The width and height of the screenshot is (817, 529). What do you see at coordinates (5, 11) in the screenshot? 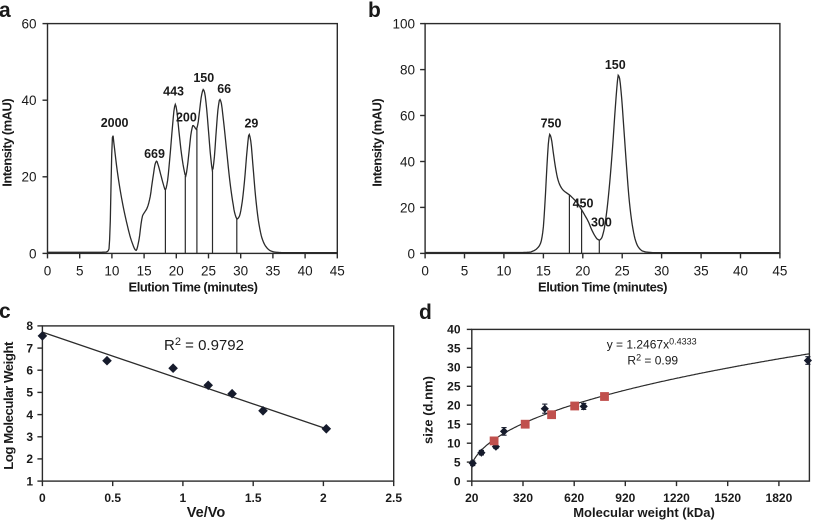
I see `svg-text: a` at bounding box center [5, 11].